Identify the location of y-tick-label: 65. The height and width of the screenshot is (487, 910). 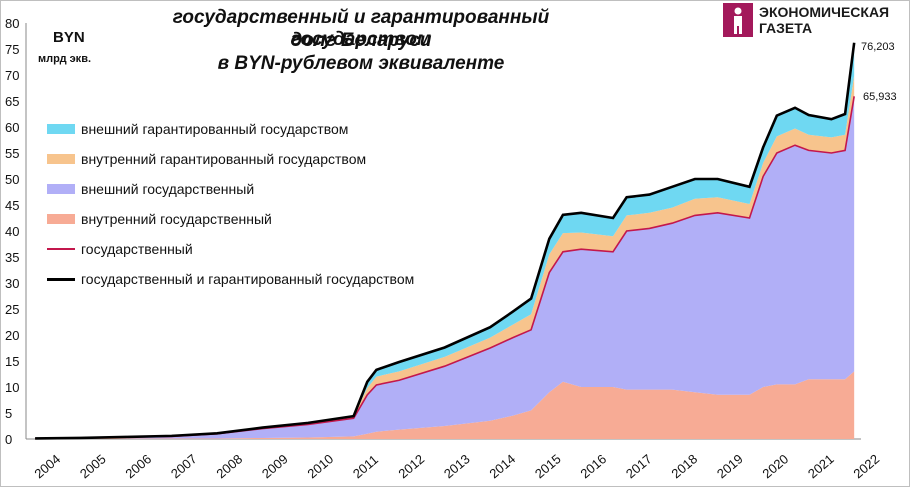
(12, 101).